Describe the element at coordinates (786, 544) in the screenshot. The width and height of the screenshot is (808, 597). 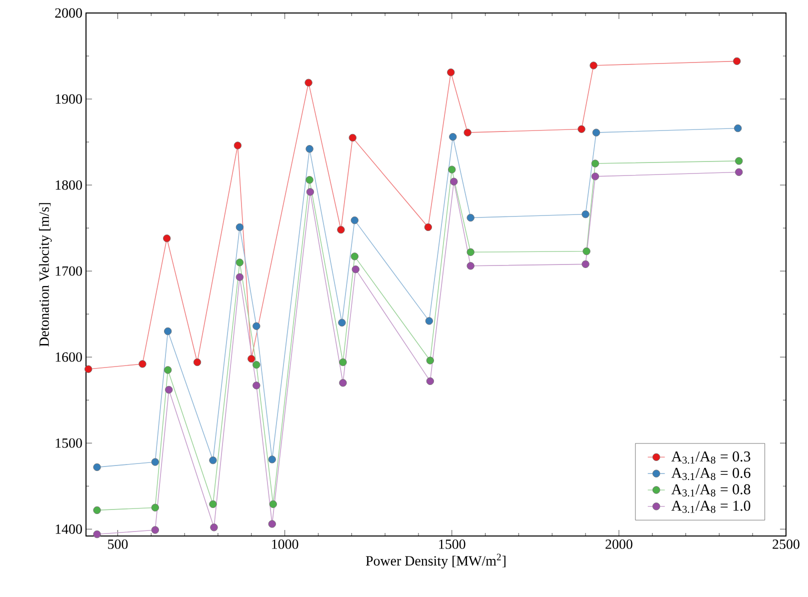
I see `x-tick-label: 2500` at that location.